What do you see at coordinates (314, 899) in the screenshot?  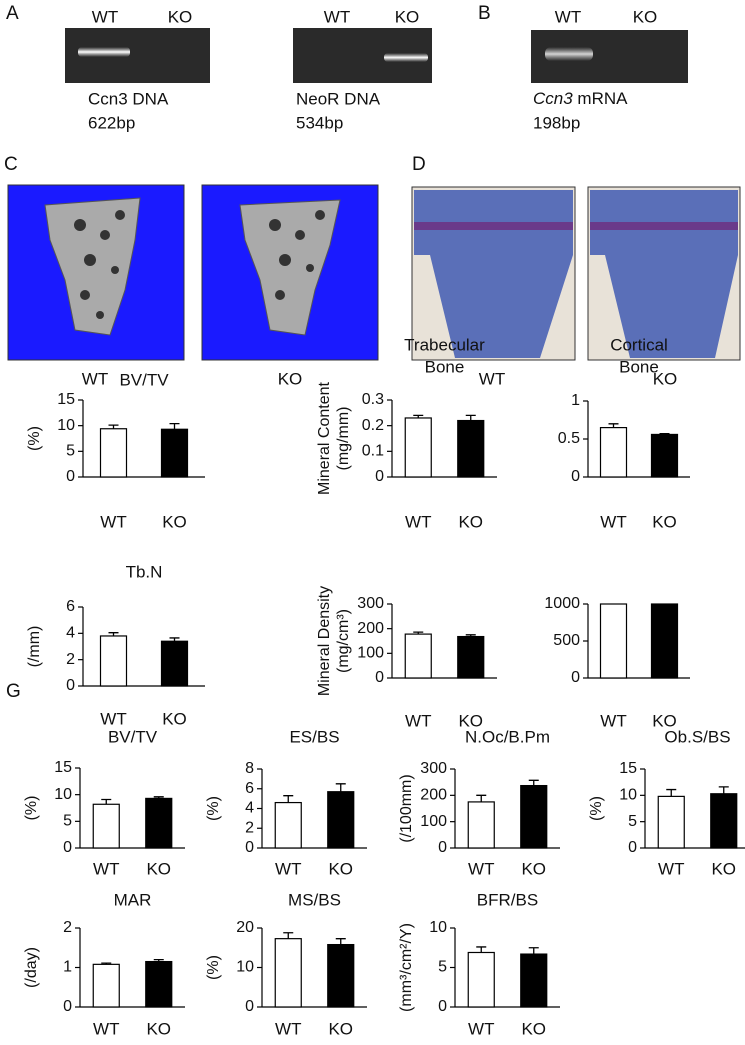 I see `chart-title: MS/BS` at bounding box center [314, 899].